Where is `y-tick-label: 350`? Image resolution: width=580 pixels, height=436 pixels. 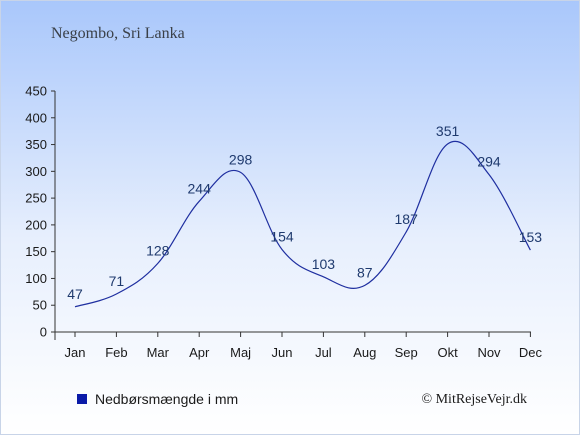 y-tick-label: 350 is located at coordinates (36, 144).